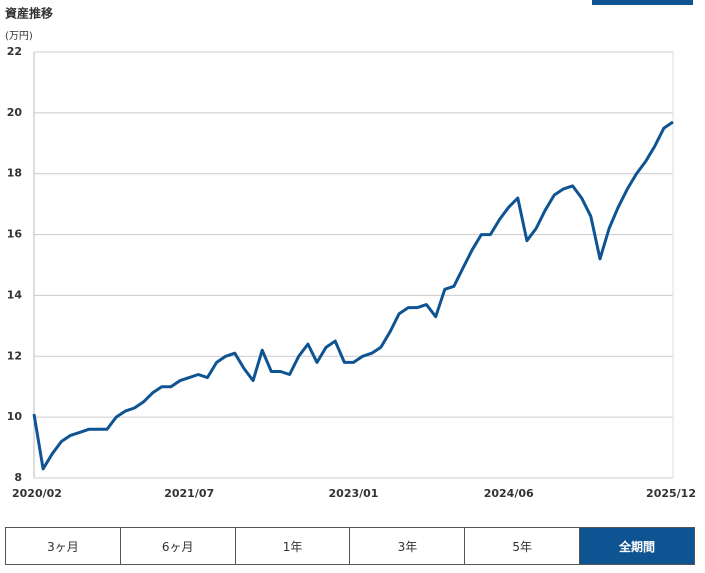 The image size is (705, 573). Describe the element at coordinates (293, 546) in the screenshot. I see `period-button: 1年` at that location.